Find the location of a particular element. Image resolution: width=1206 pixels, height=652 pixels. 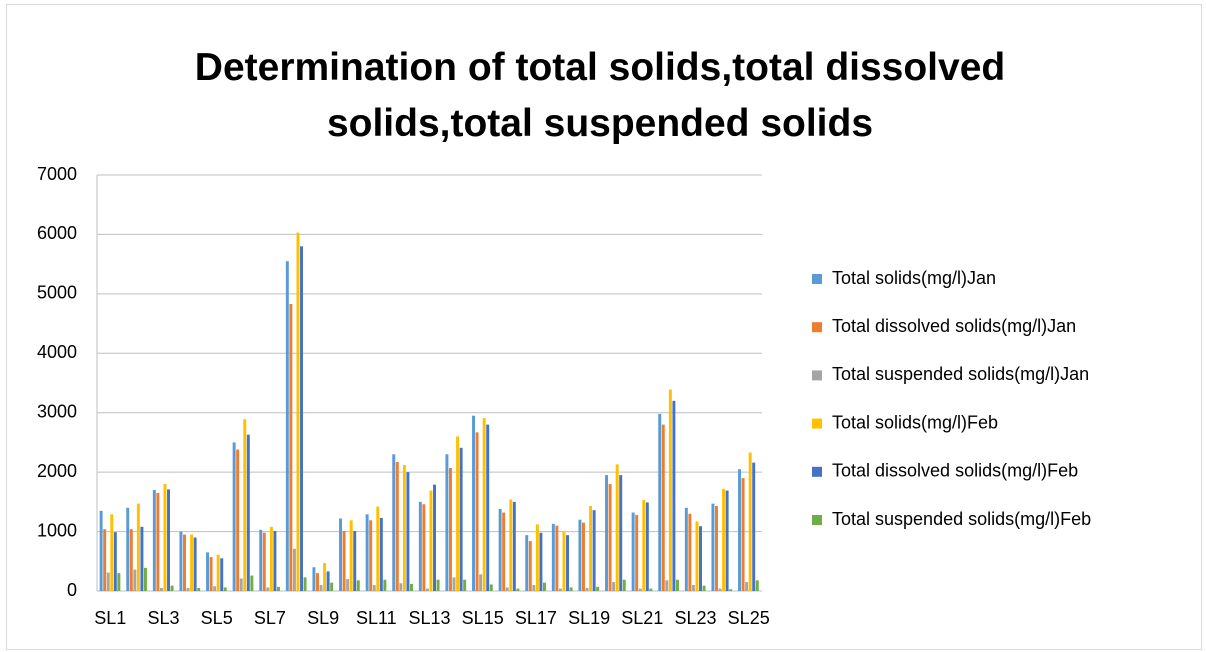

y-tick-label: 1000 is located at coordinates (57, 530).